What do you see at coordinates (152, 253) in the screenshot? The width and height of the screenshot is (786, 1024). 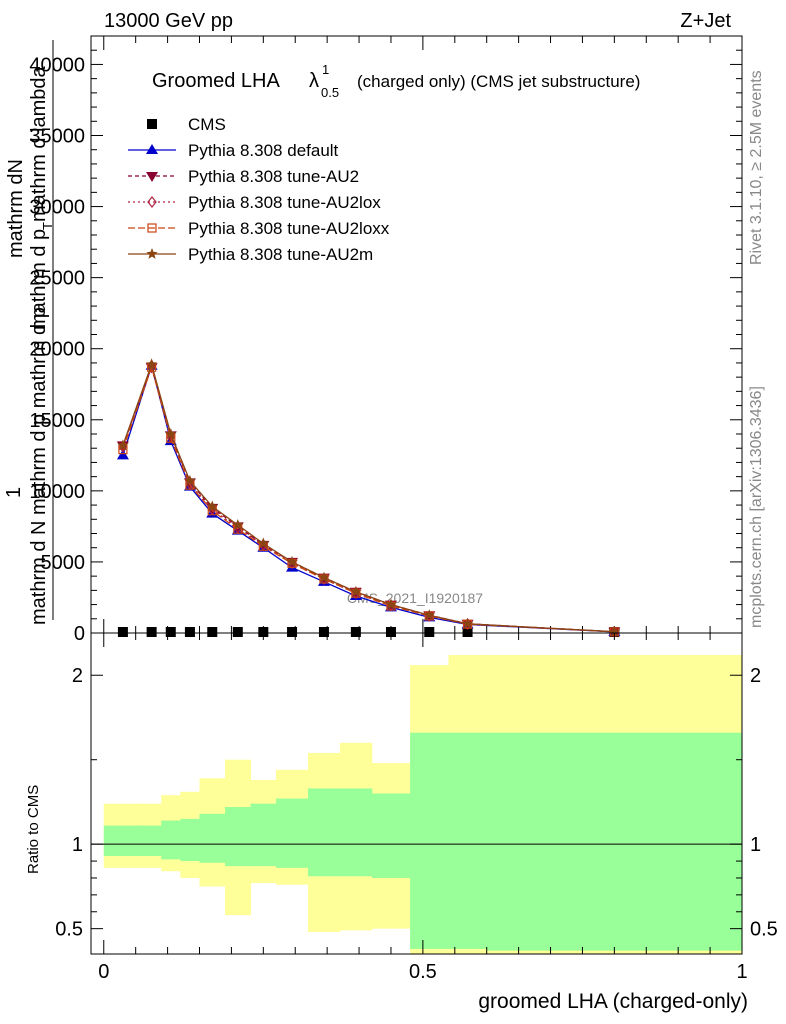 I see `legend-marker-star` at bounding box center [152, 253].